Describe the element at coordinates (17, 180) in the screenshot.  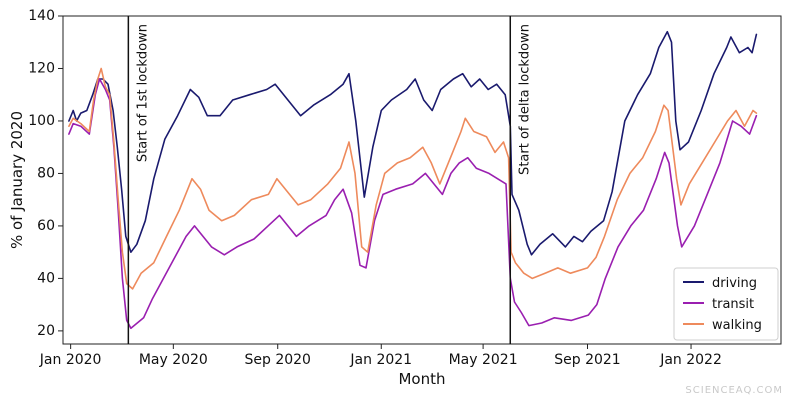
I see `y-axis-title: % of January 2020` at that location.